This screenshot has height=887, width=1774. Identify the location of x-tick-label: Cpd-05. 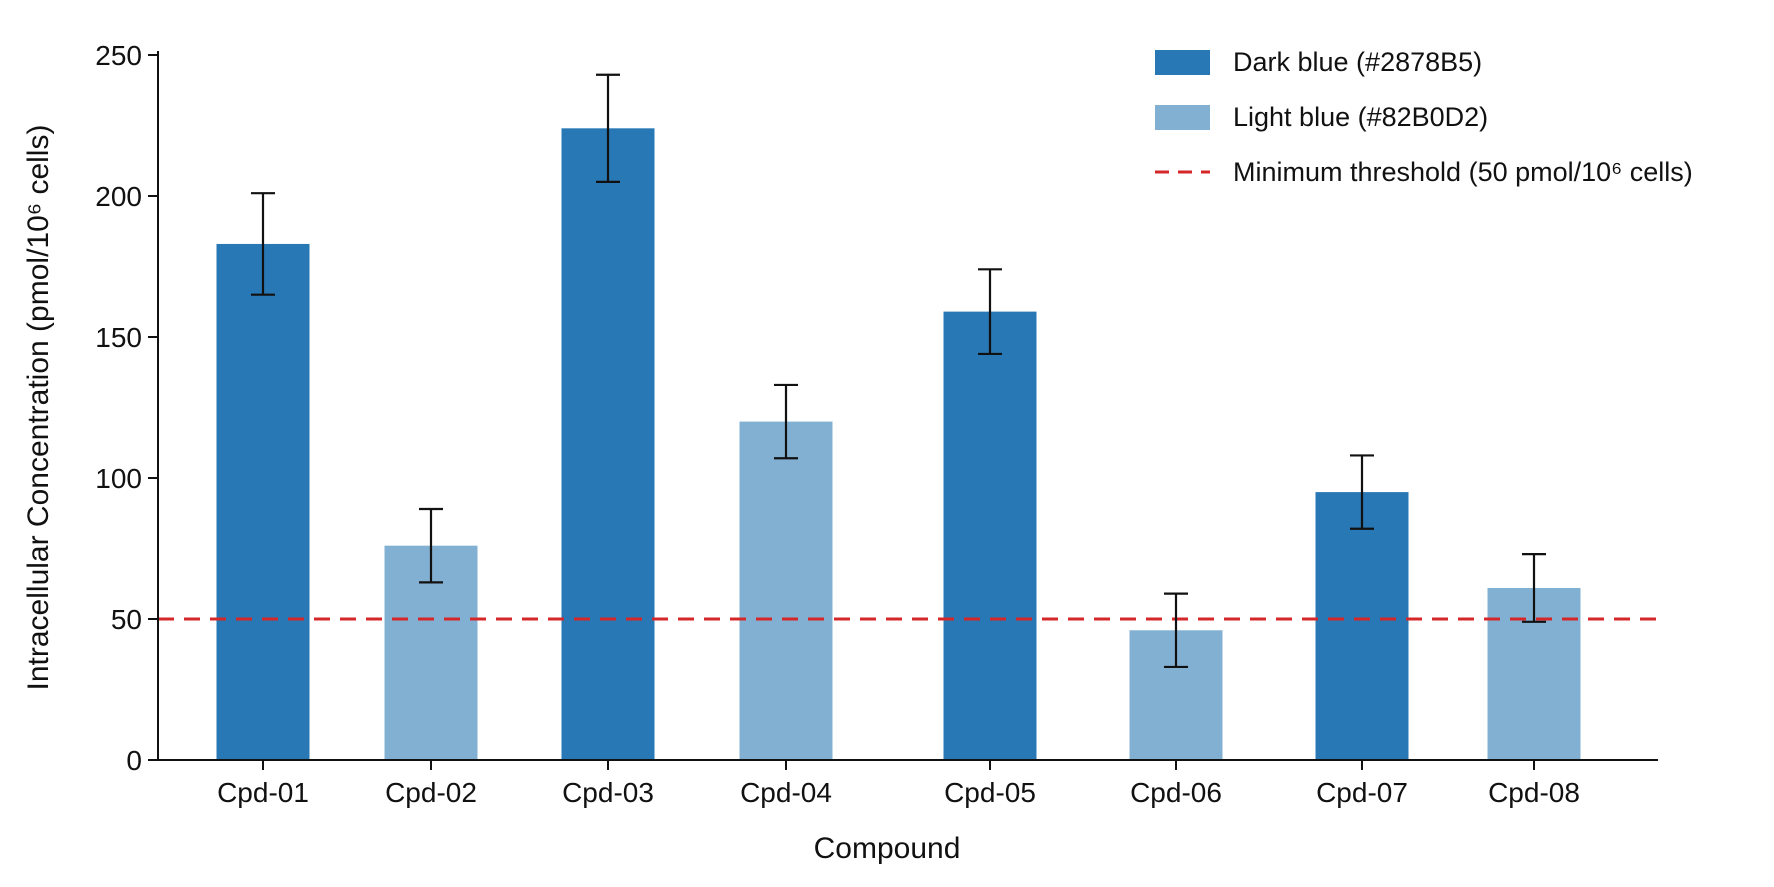
(990, 792).